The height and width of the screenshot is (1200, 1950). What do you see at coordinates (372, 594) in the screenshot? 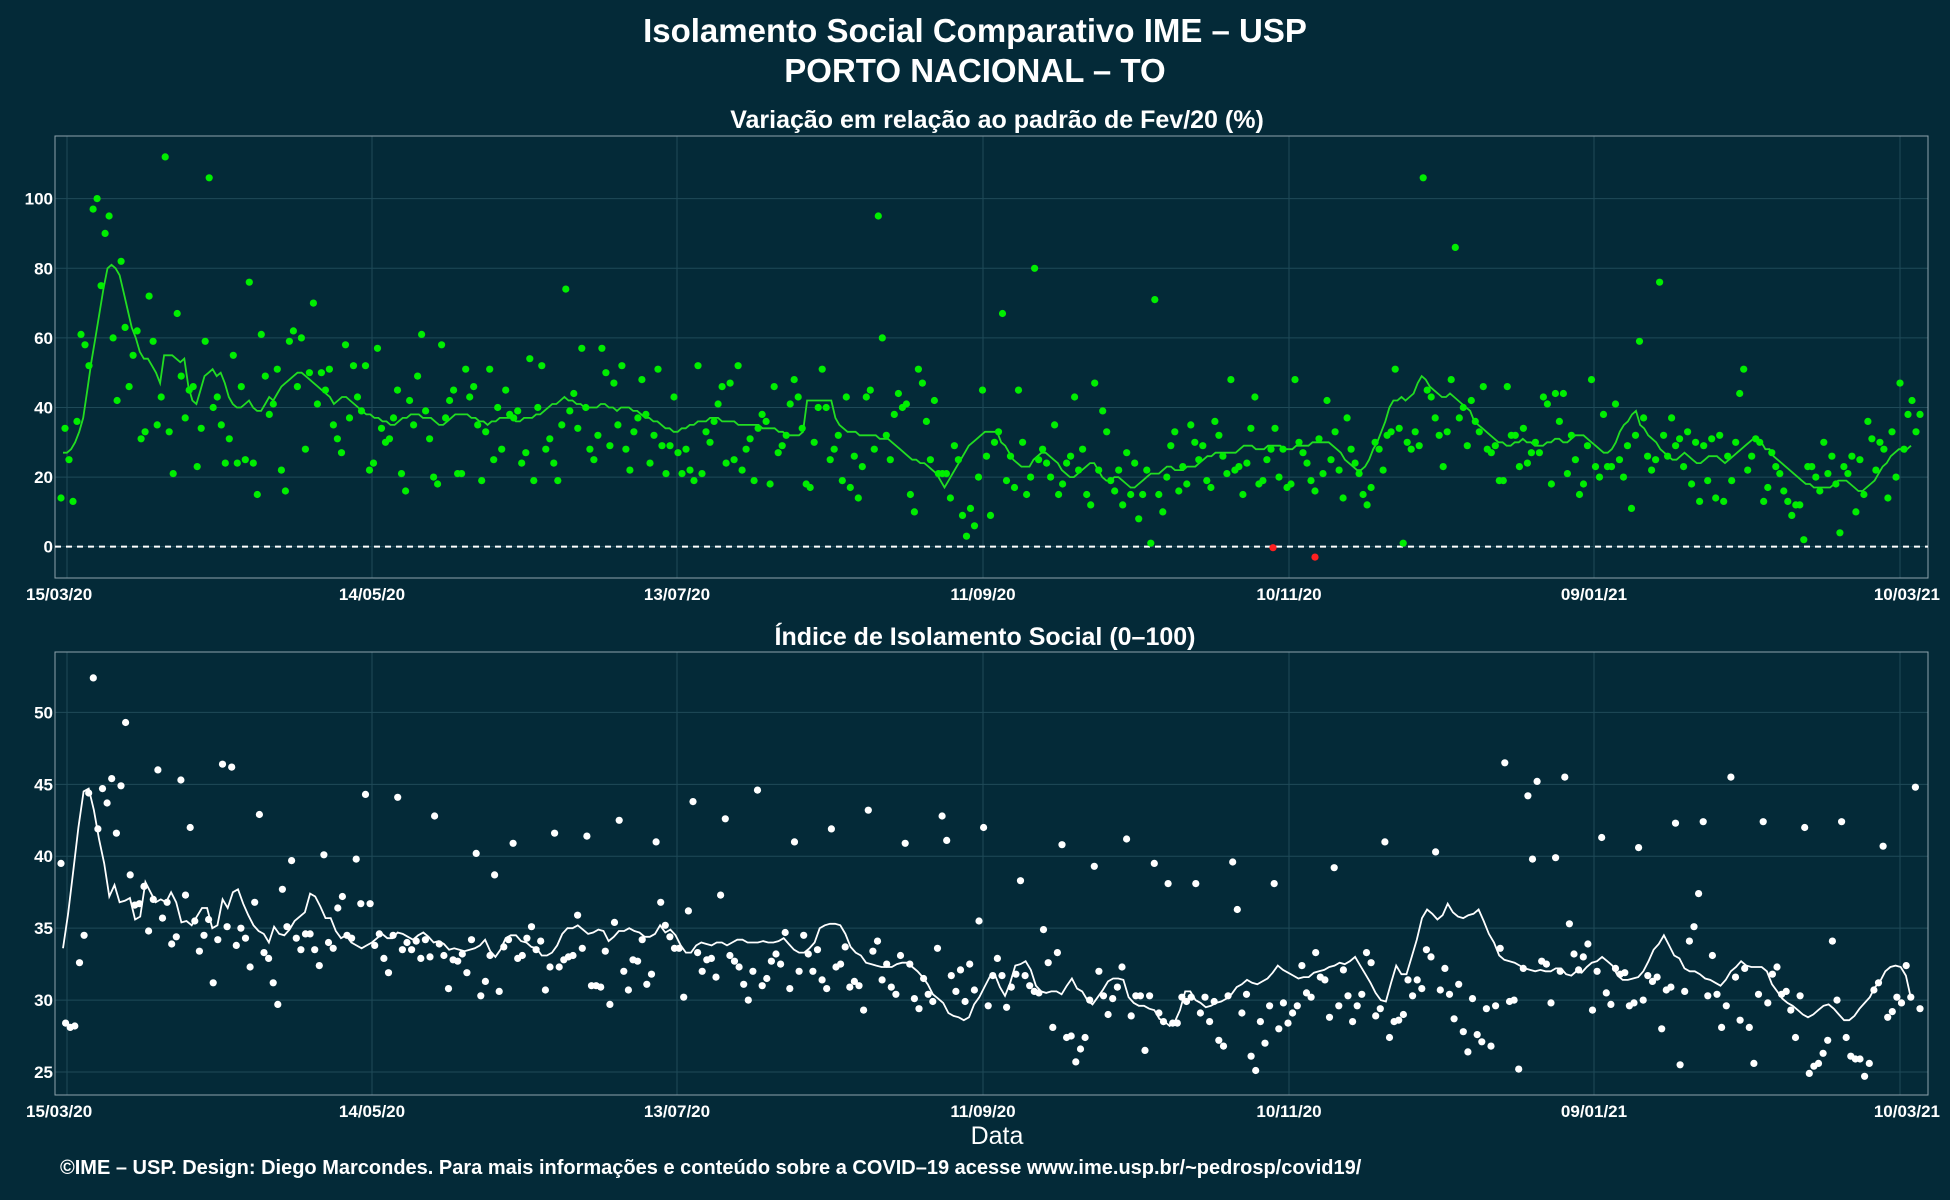
I see `top-x-tick-label: 14/05/20` at bounding box center [372, 594].